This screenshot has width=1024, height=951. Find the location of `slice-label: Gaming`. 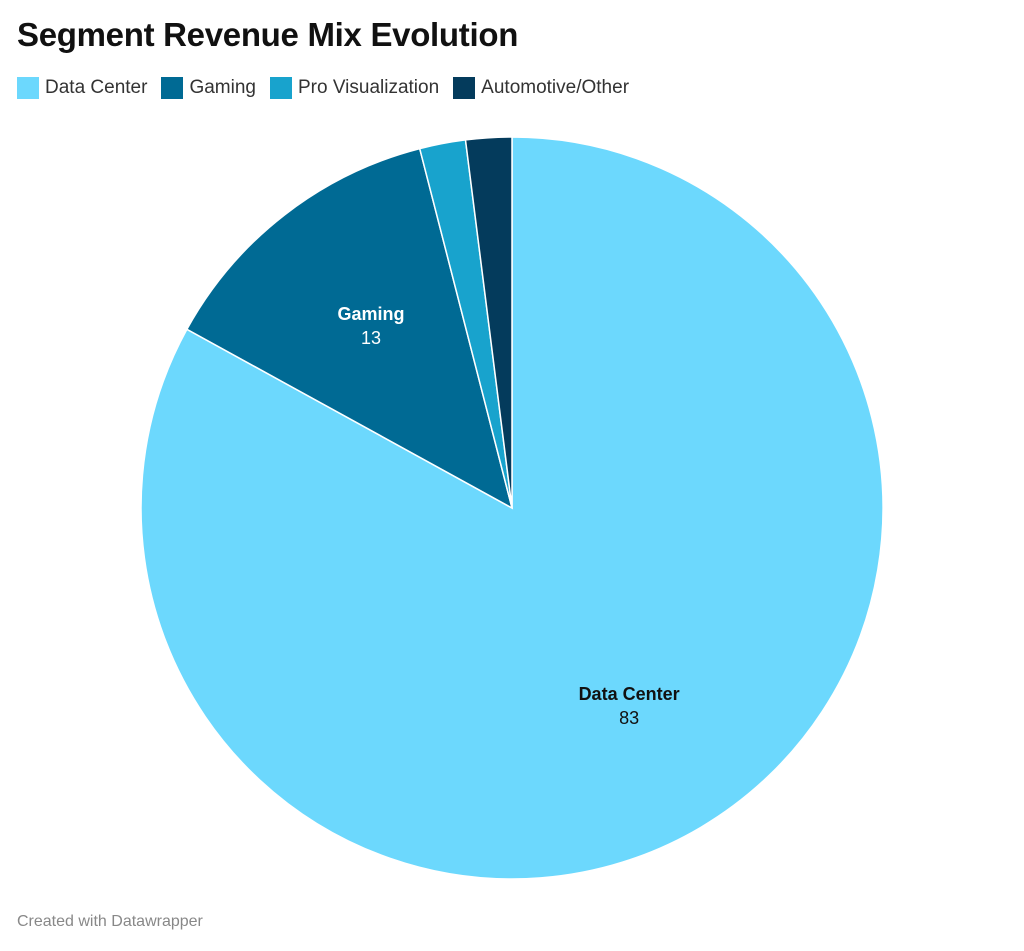

slice-label: Gaming is located at coordinates (371, 314).